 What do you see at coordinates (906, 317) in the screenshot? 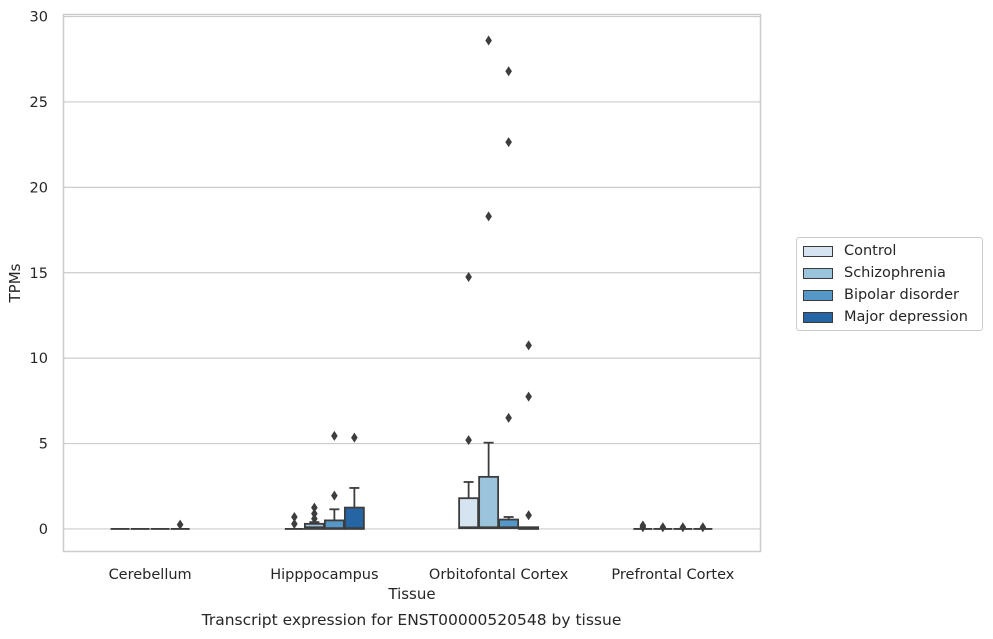
I see `legend-label-major-depression: Major depression` at bounding box center [906, 317].